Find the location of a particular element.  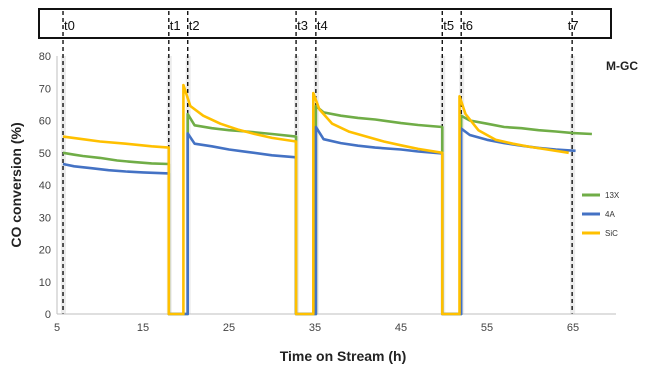

legend-label: 13X is located at coordinates (612, 195).